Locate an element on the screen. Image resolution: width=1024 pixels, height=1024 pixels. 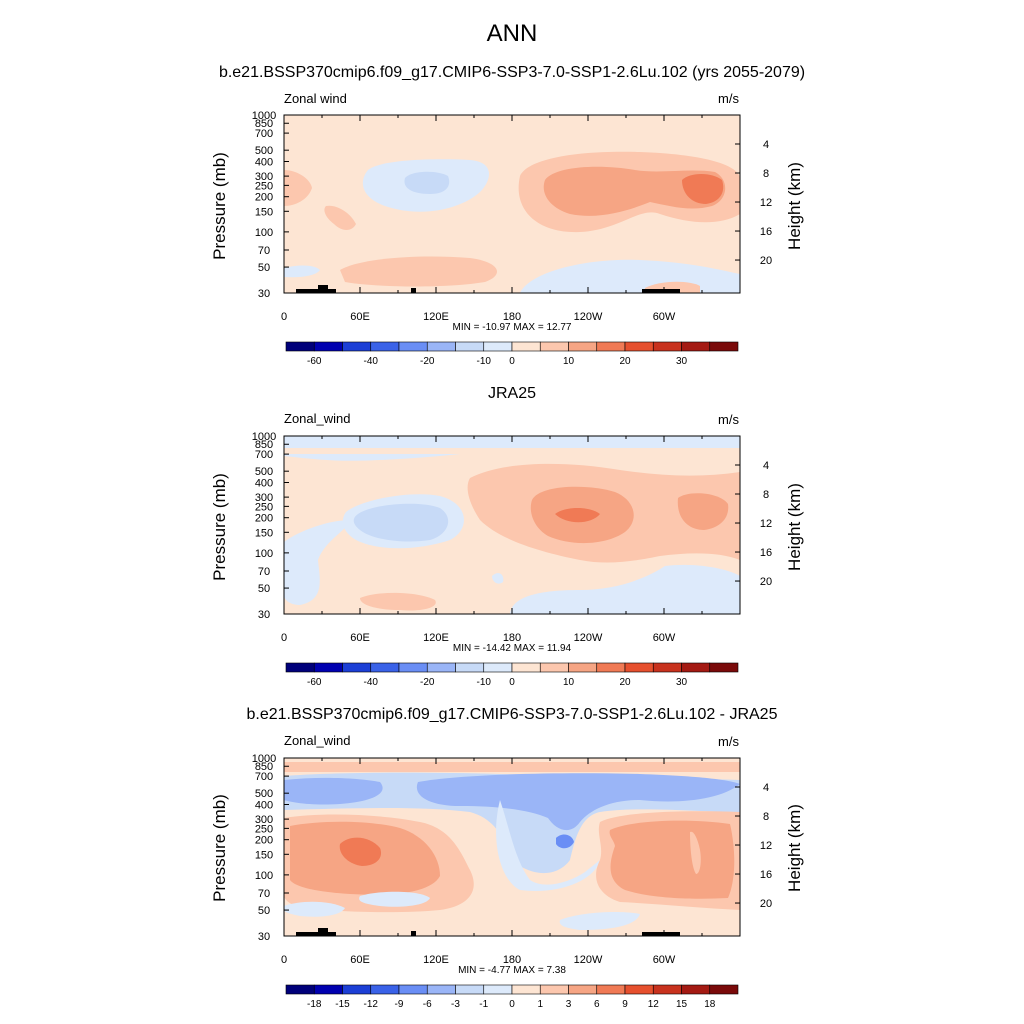
main-title: ANN is located at coordinates (512, 33).